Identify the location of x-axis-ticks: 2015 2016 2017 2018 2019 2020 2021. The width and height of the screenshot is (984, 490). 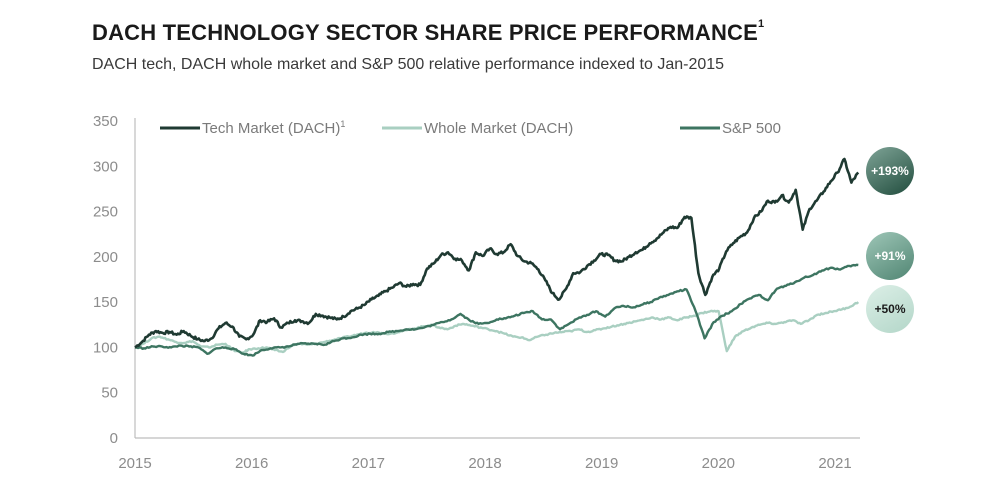
(484, 463).